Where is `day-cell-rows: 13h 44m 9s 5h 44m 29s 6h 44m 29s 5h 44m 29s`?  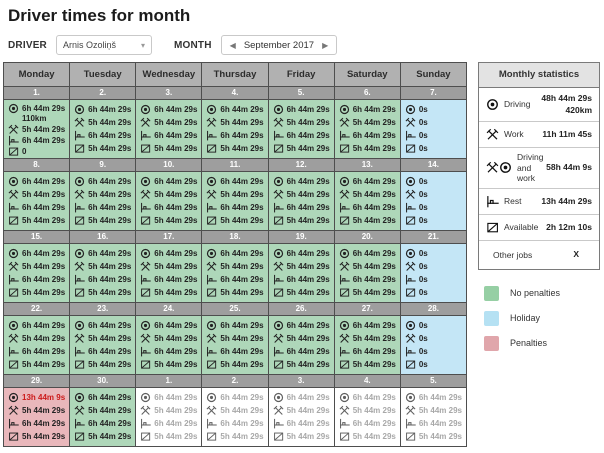 day-cell-rows: 13h 44m 9s 5h 44m 29s 6h 44m 29s 5h 44m 29s is located at coordinates (36, 415).